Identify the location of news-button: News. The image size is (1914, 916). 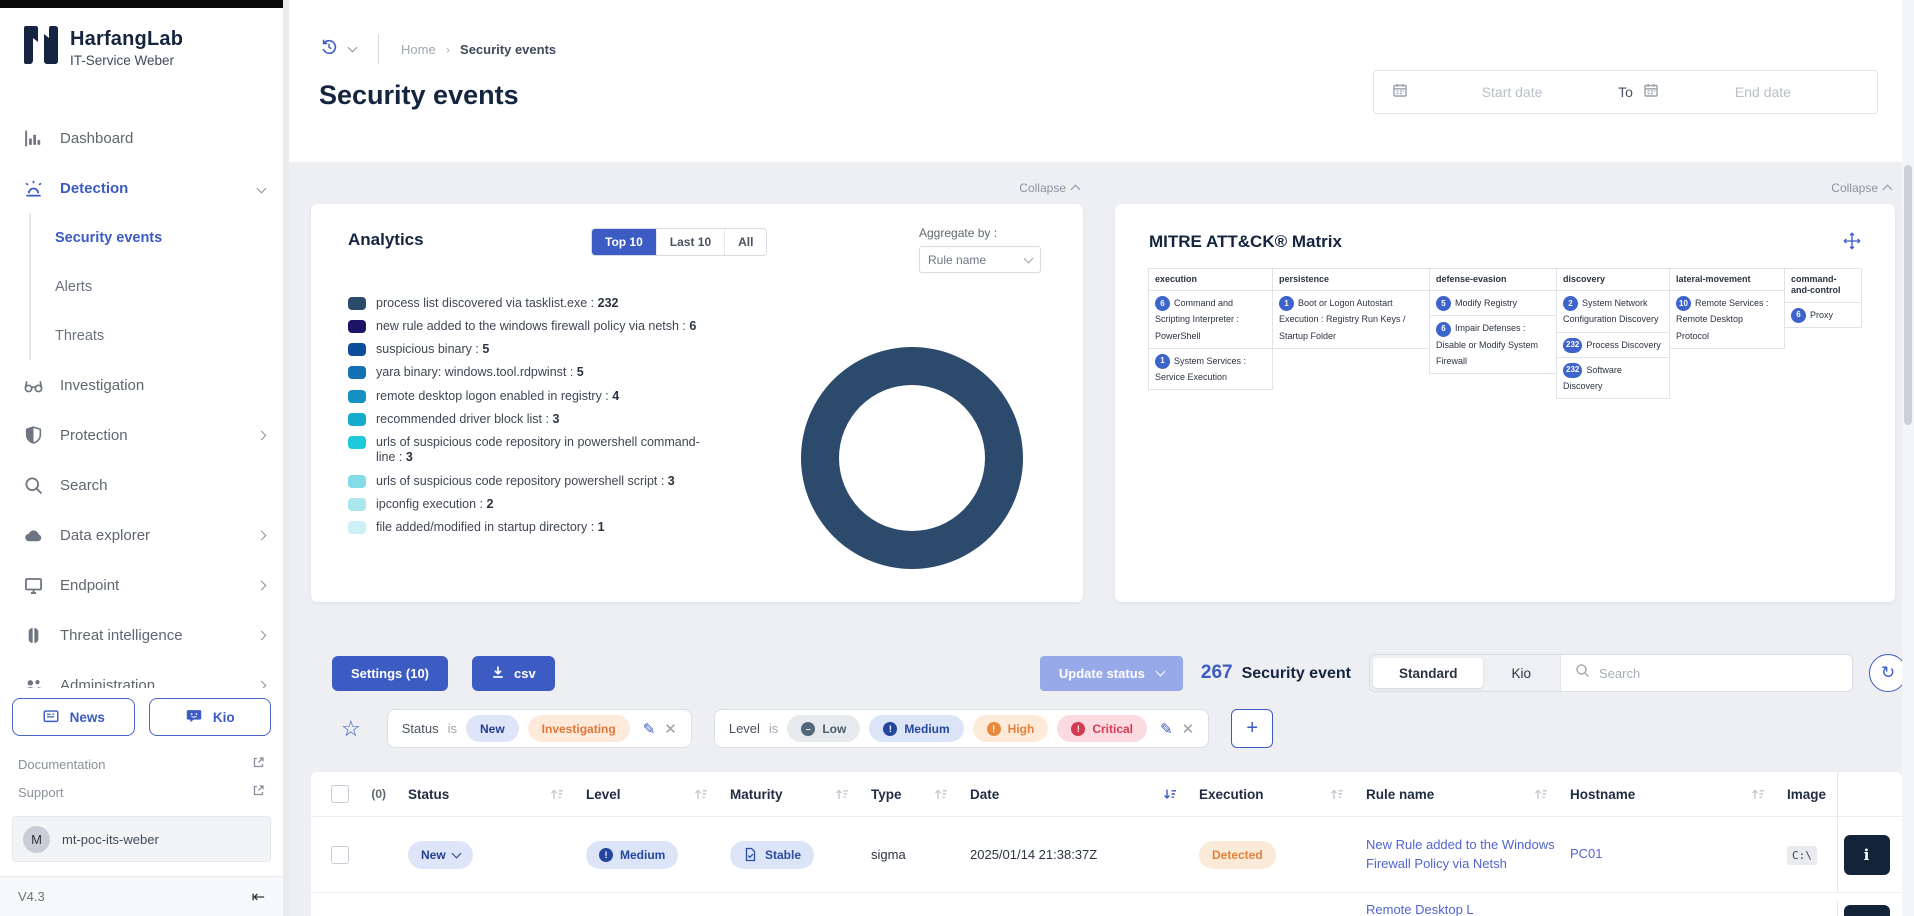
(73, 717).